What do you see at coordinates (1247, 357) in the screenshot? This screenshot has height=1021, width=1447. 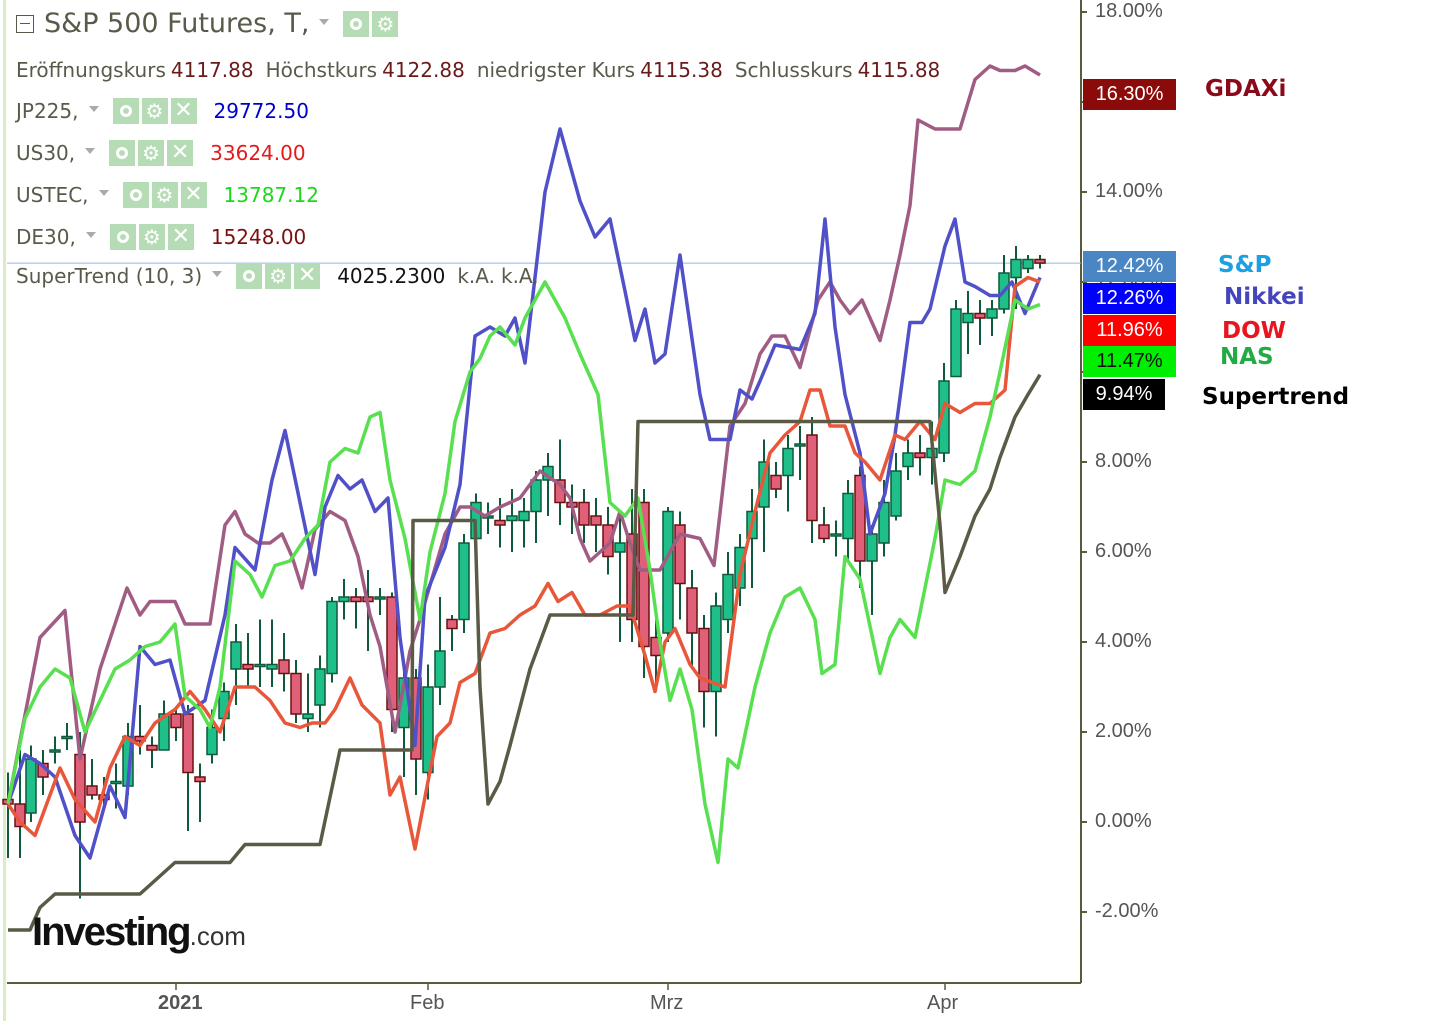 I see `series-label-nas: NAS` at bounding box center [1247, 357].